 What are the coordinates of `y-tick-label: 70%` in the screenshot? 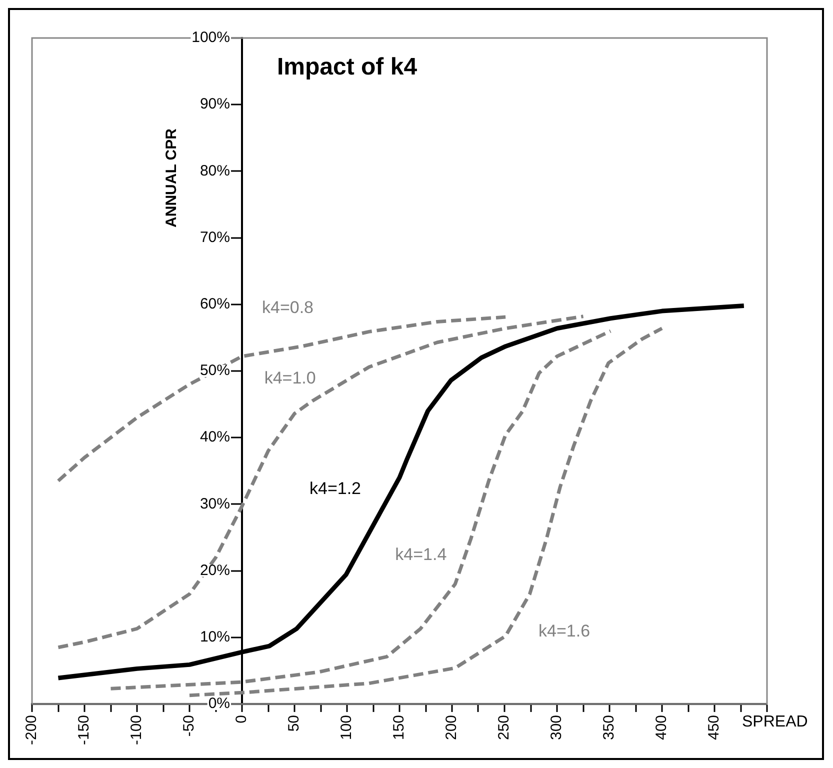 It's located at (215, 237).